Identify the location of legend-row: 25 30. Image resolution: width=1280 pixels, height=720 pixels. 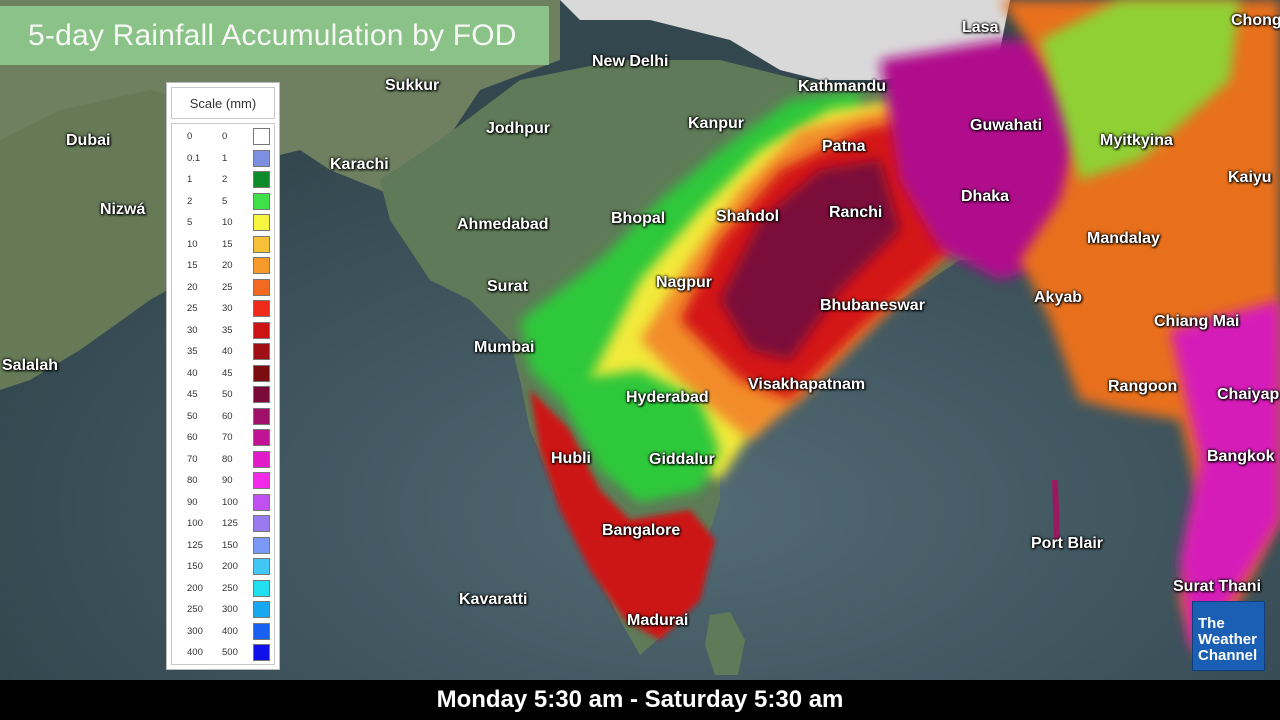
(224, 309).